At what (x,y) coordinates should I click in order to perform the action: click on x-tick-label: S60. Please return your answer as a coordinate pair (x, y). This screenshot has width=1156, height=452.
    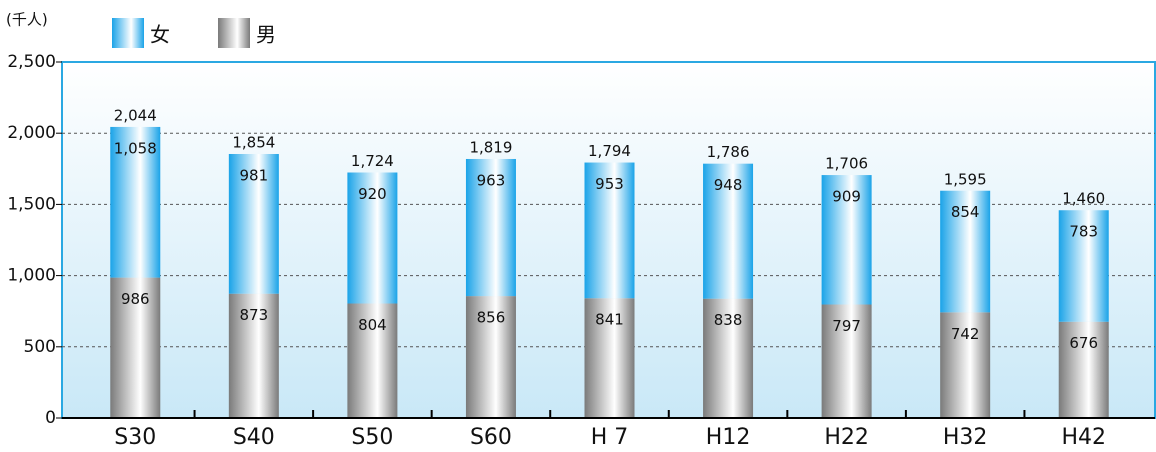
    Looking at the image, I should click on (491, 437).